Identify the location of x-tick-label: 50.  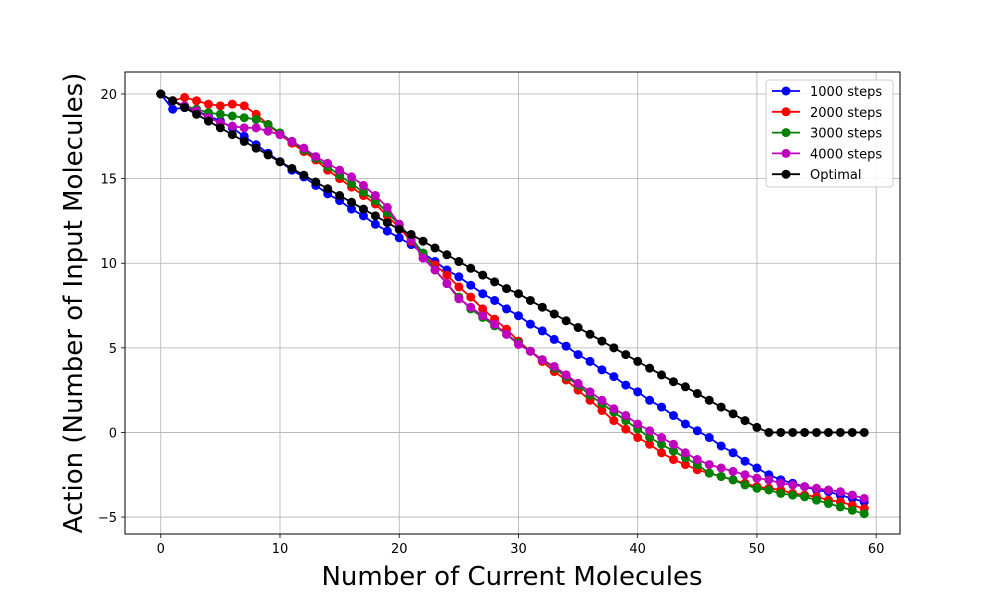
(757, 549).